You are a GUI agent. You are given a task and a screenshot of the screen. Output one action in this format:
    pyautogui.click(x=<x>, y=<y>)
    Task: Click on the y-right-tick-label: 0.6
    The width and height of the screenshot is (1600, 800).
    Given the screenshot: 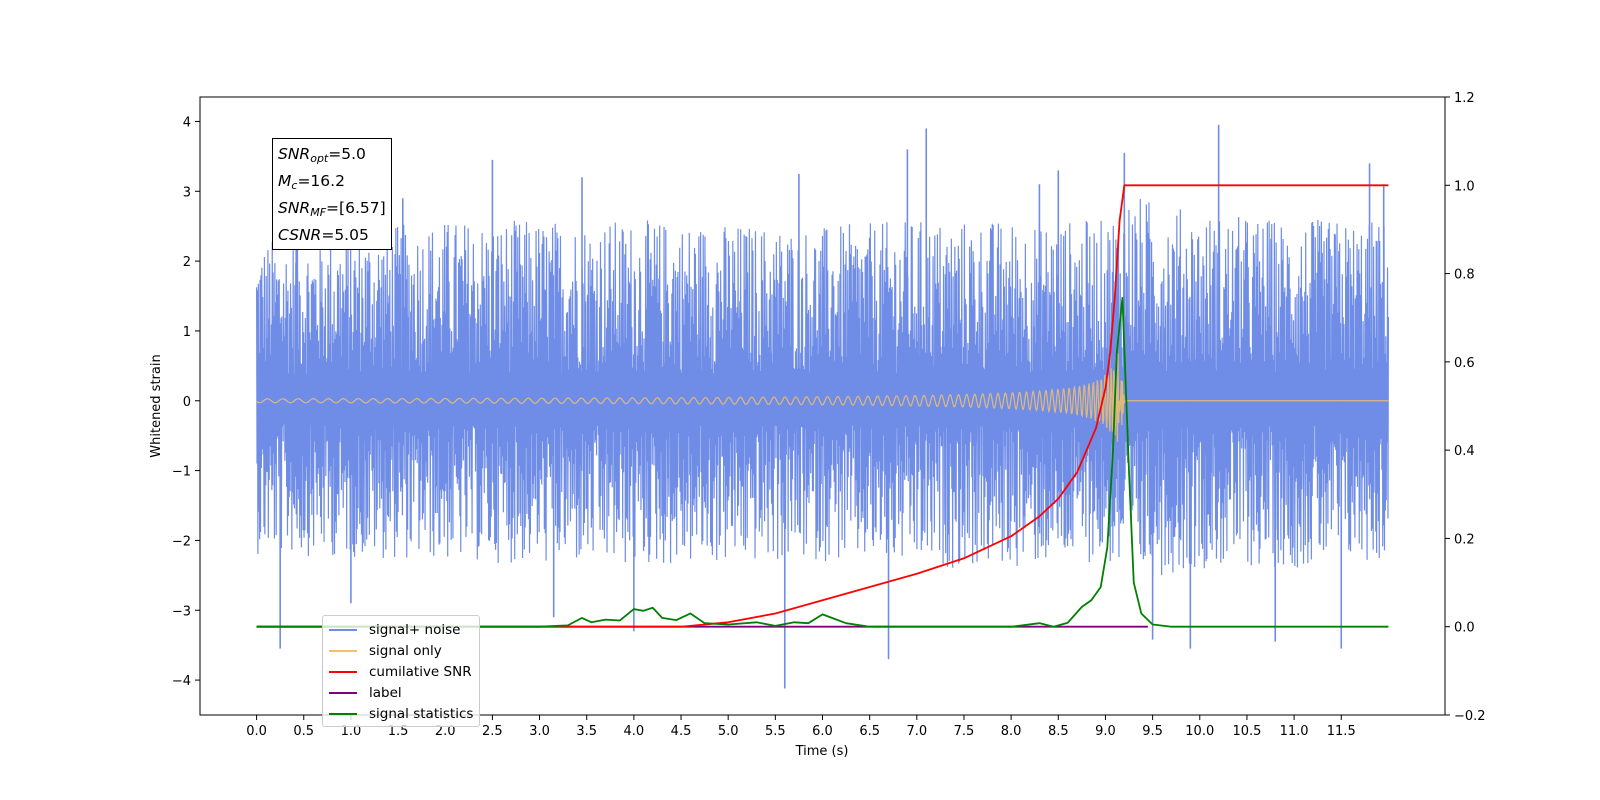 What is the action you would take?
    pyautogui.click(x=1464, y=363)
    